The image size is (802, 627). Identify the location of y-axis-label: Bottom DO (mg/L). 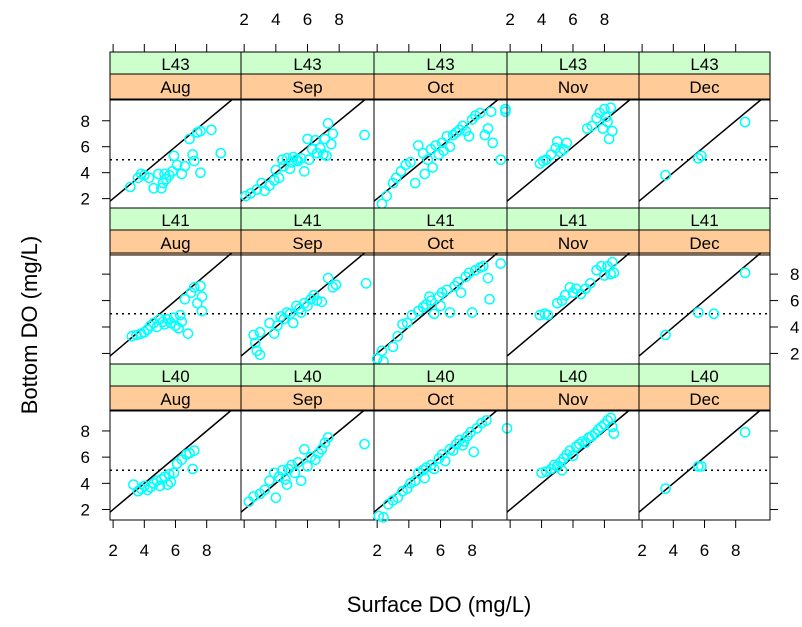
(29, 325).